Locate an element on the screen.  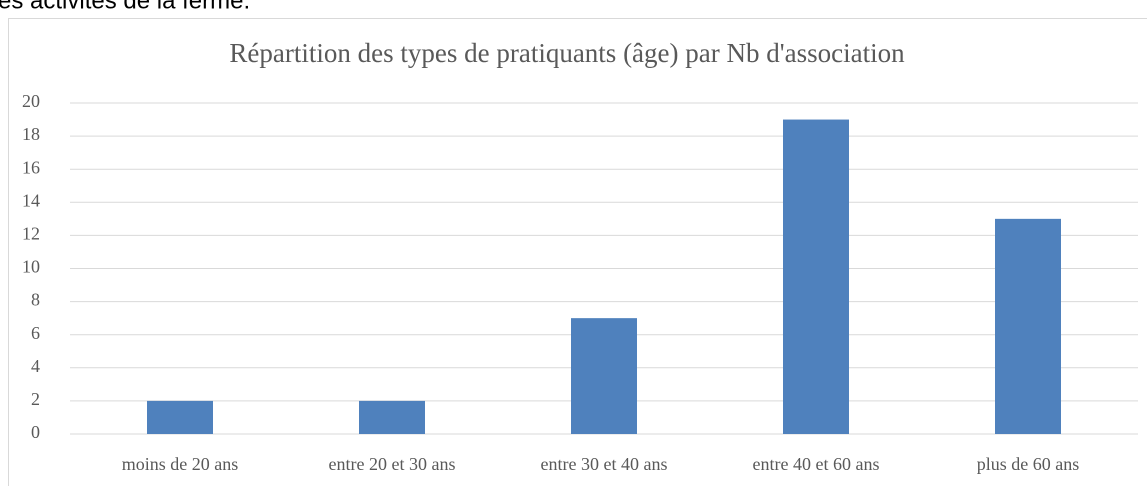
x-tick-label: entre 40 et 60 ans is located at coordinates (816, 464).